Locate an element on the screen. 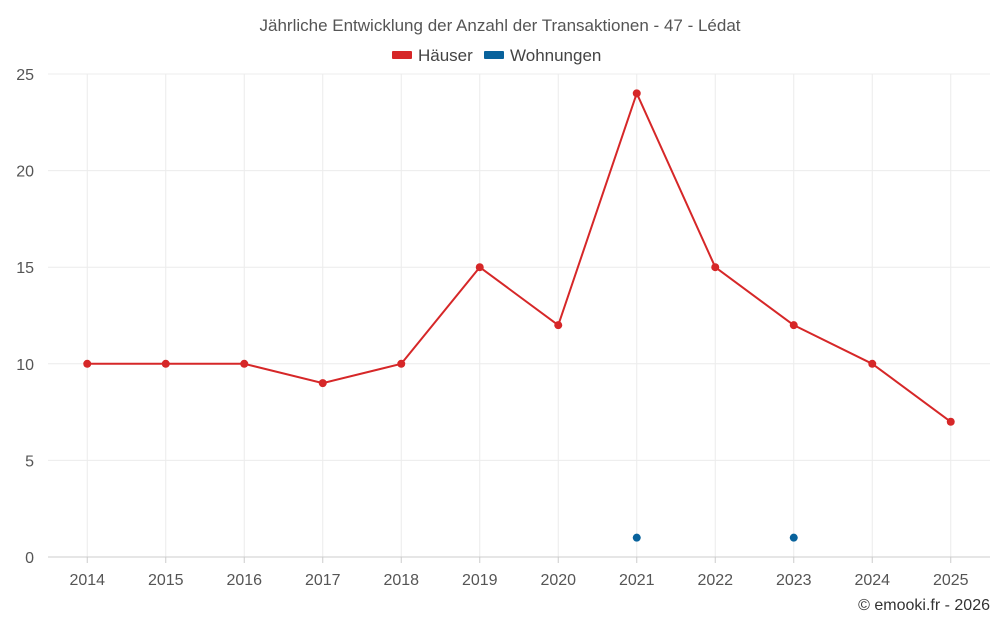 Image resolution: width=1000 pixels, height=630 pixels. x-tick-label: 2022 is located at coordinates (715, 580).